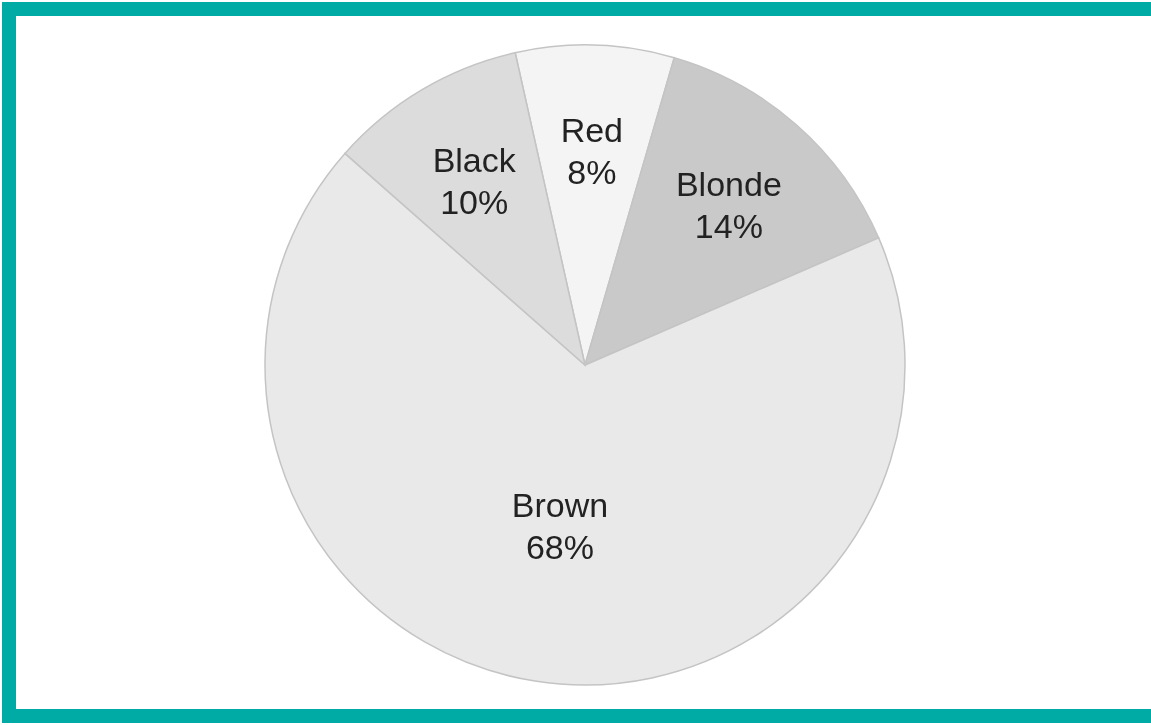 This screenshot has width=1151, height=725. Describe the element at coordinates (474, 159) in the screenshot. I see `slice-label: Black` at that location.